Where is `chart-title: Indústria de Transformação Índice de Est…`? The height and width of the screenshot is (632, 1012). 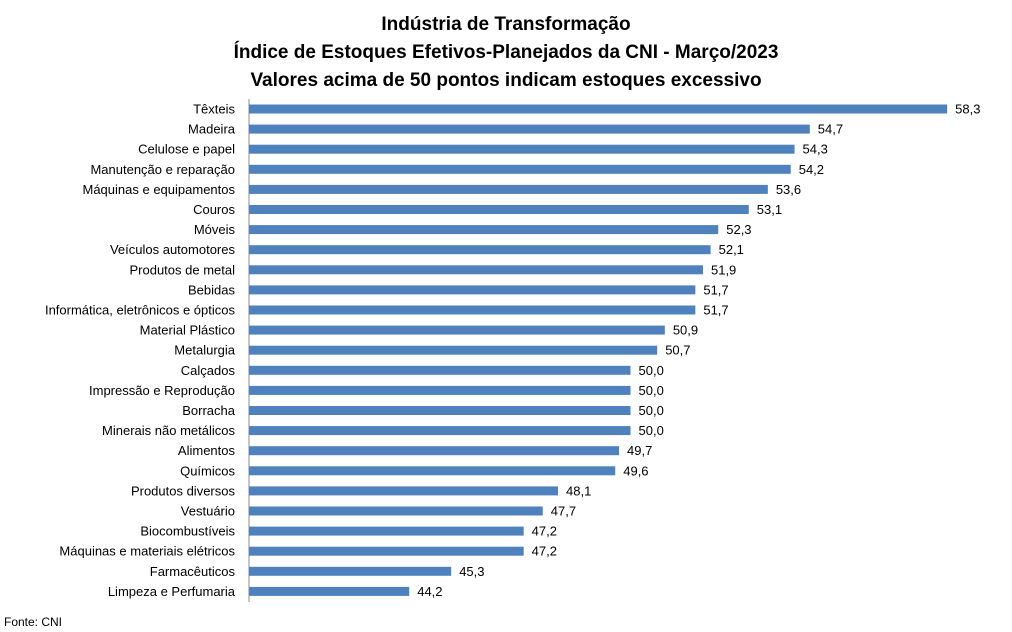 chart-title: Indústria de Transformação Índice de Est… is located at coordinates (506, 52).